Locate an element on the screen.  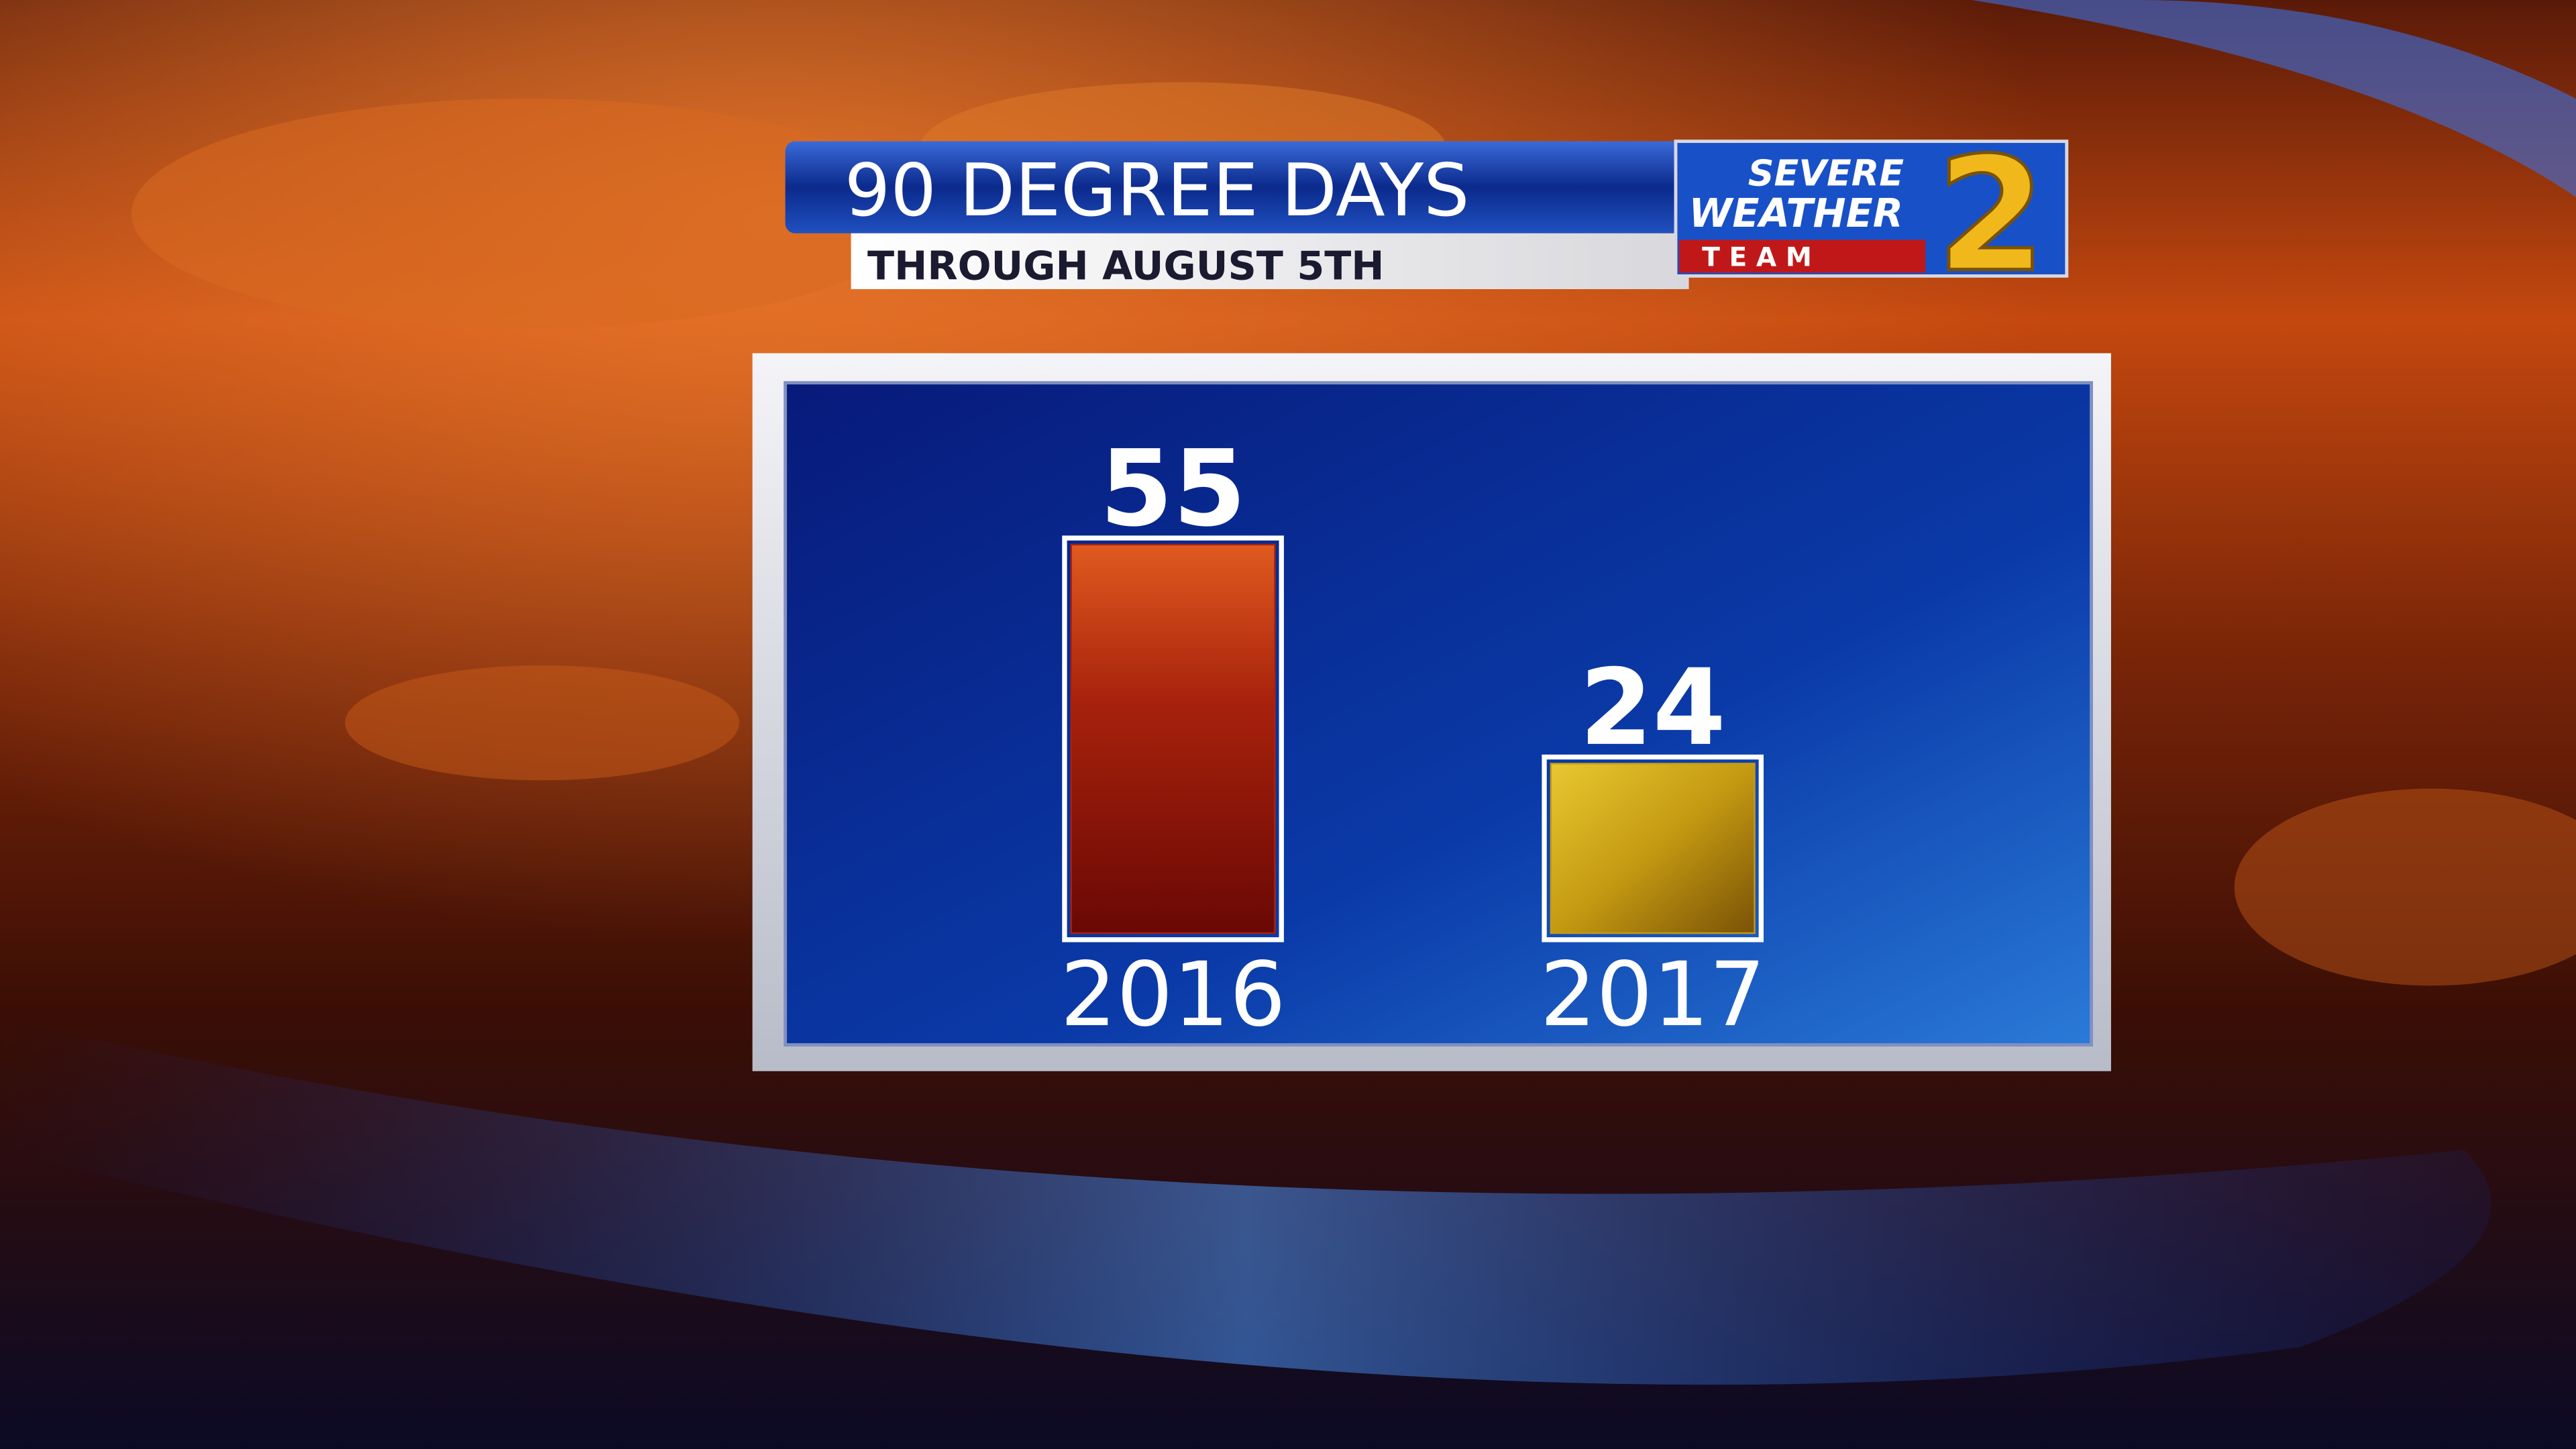
logo-band is located at coordinates (1802, 256).